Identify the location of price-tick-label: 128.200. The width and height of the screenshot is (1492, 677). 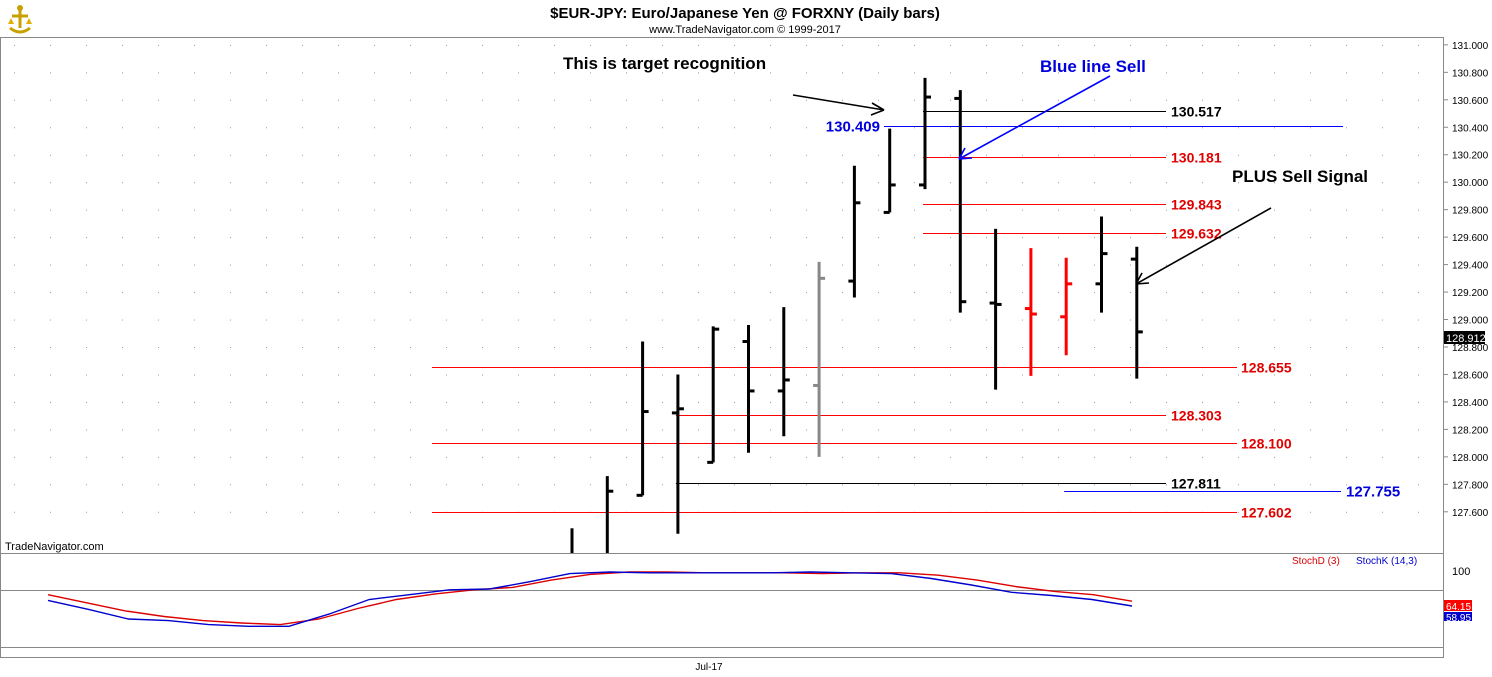
(1470, 430).